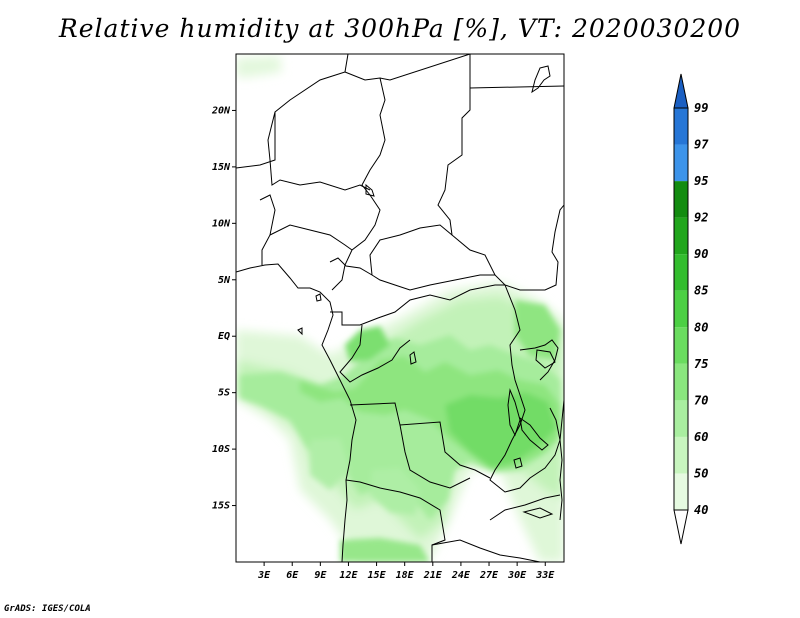 The width and height of the screenshot is (800, 618). What do you see at coordinates (701, 291) in the screenshot?
I see `colorbar-label: 85` at bounding box center [701, 291].